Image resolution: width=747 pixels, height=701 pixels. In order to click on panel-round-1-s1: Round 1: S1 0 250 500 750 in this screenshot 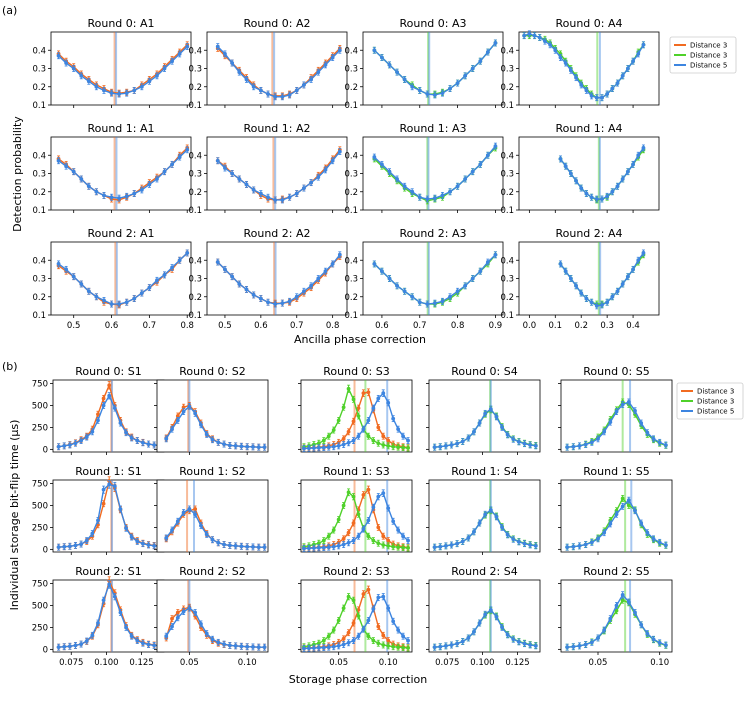, I will do `click(98, 510)`.